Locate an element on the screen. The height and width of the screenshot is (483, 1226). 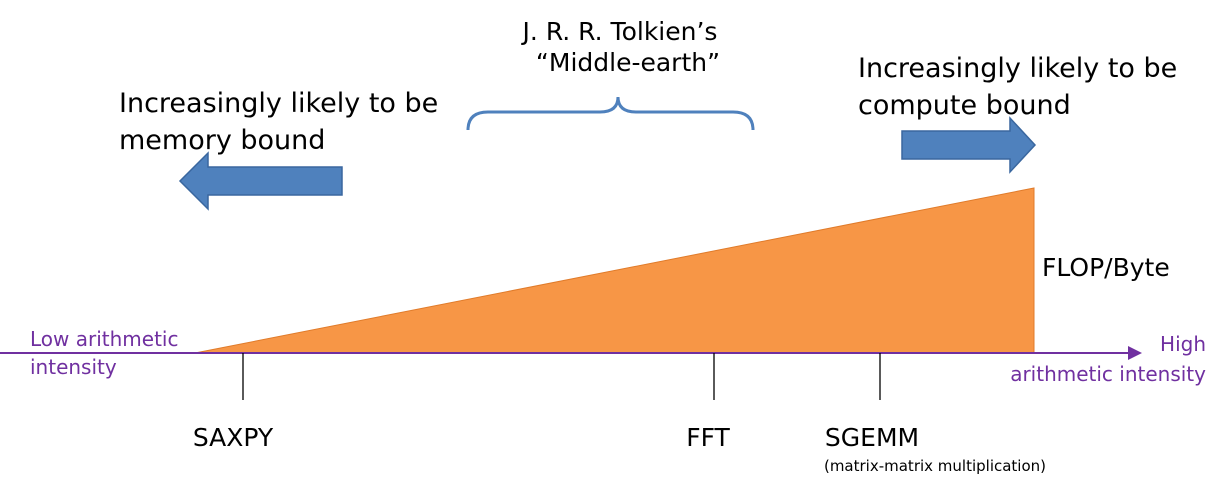
low-intensity-label-line2: intensity is located at coordinates (73, 367).